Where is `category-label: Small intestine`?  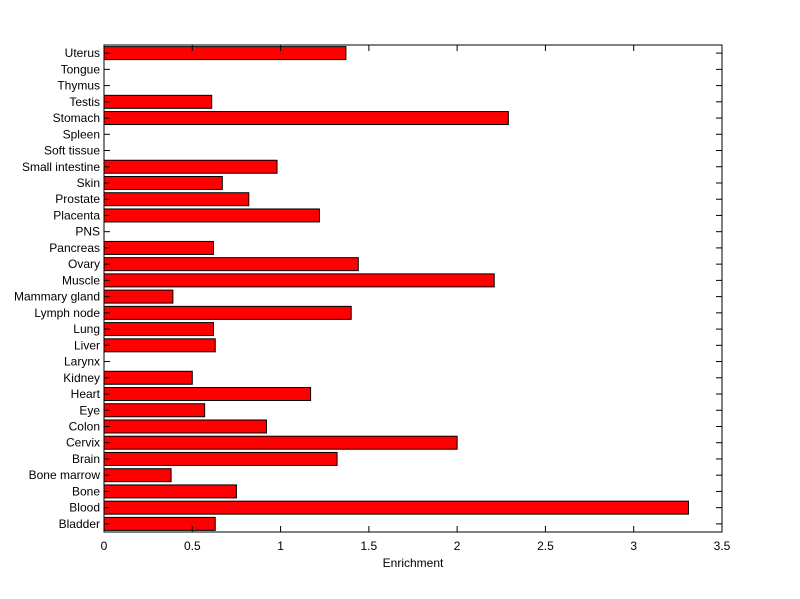 category-label: Small intestine is located at coordinates (61, 167).